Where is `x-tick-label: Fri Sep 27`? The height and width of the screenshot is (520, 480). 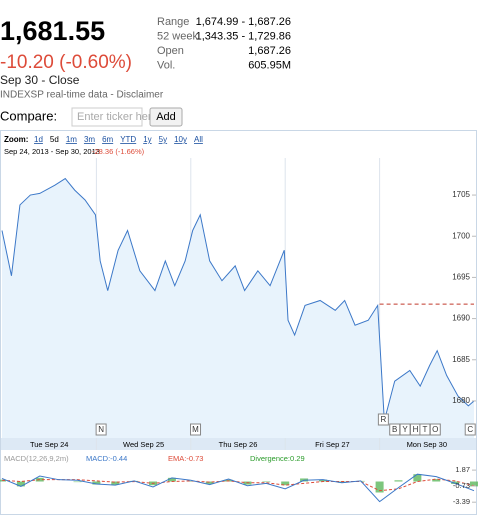
x-tick-label: Fri Sep 27 is located at coordinates (332, 444).